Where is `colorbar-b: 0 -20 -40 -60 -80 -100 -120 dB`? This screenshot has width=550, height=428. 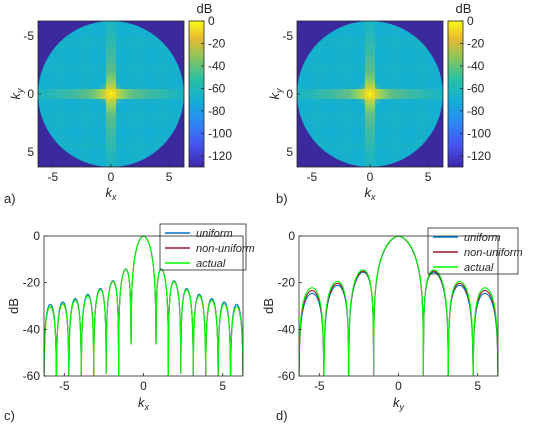
colorbar-b: 0 -20 -40 -60 -80 -100 -120 dB is located at coordinates (469, 84).